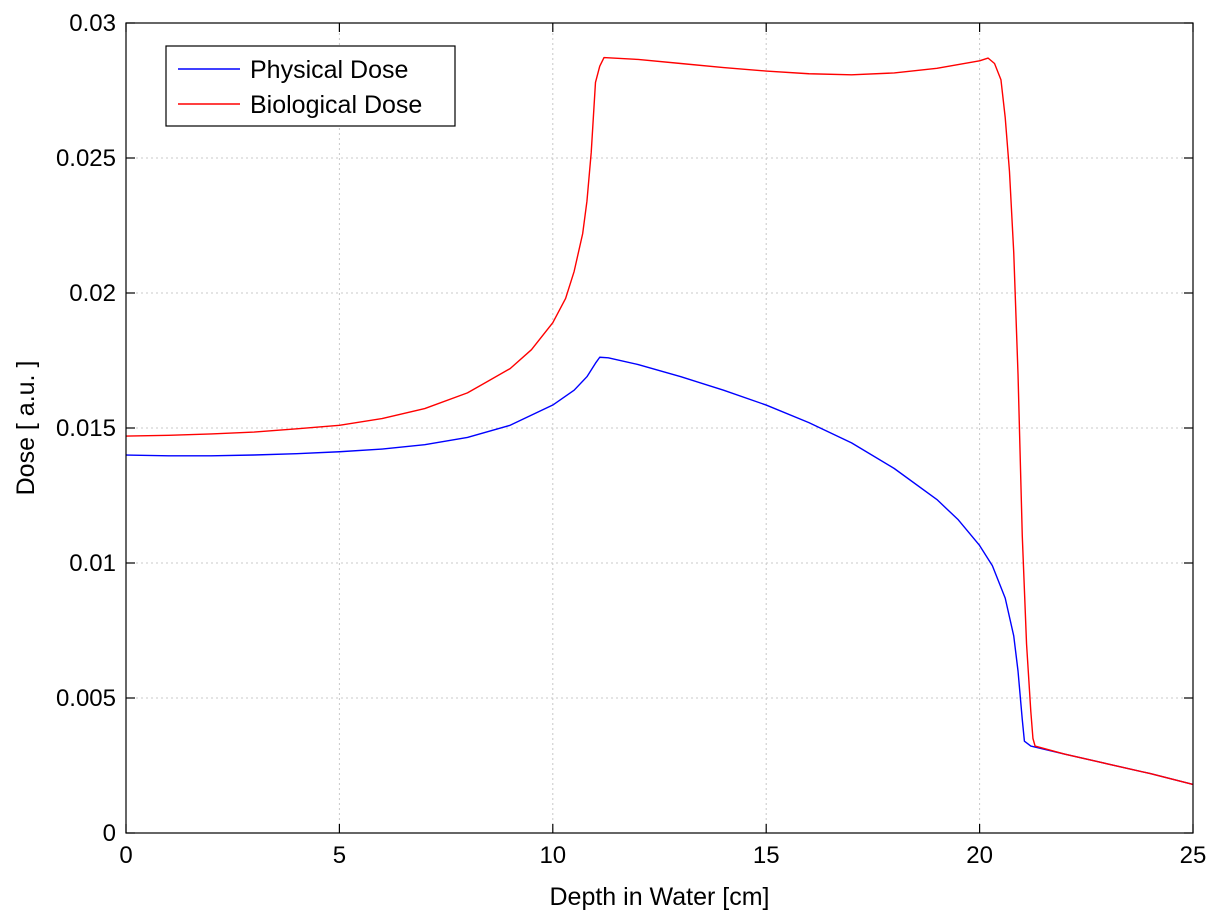  I want to click on y-axis-label: Dose [ a.u. ], so click(26, 428).